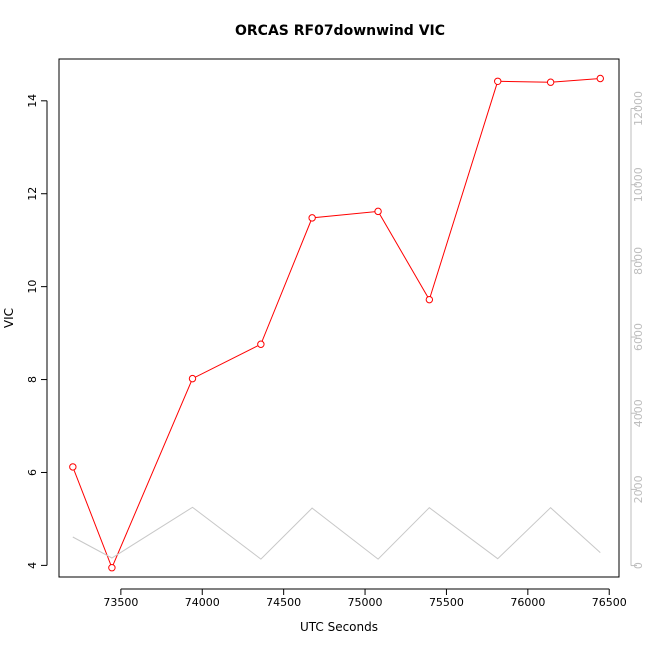 This screenshot has width=650, height=650. I want to click on y2-tick-label: 4000, so click(638, 413).